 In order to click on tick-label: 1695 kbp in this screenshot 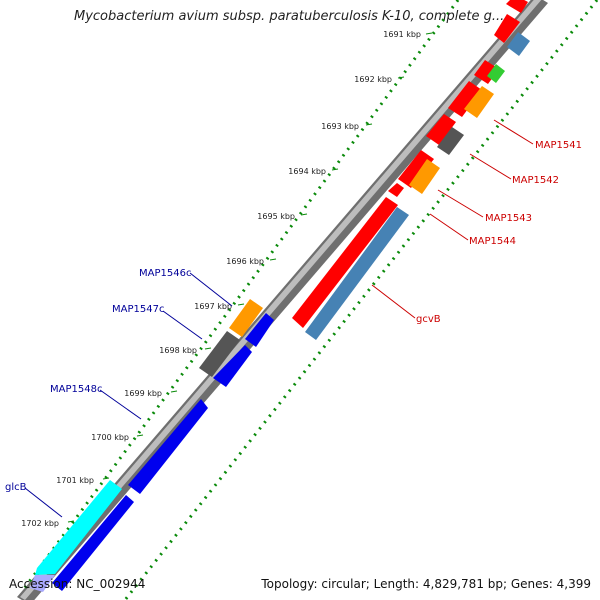, I will do `click(276, 216)`.